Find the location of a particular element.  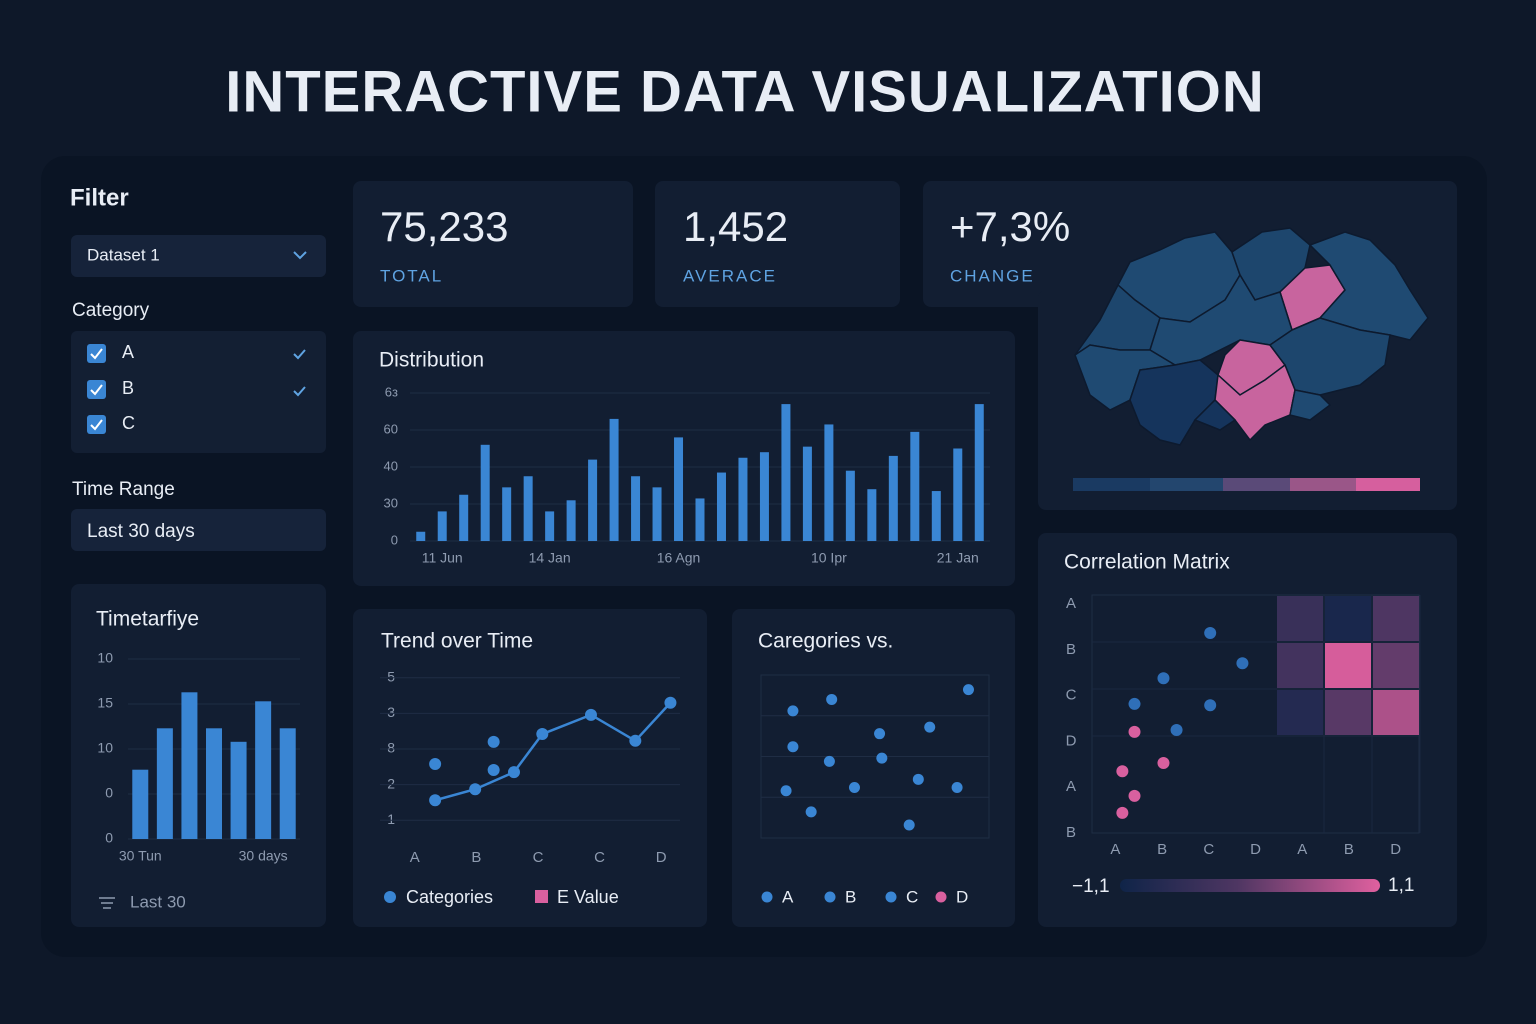

panel-title: Correlation Matrix is located at coordinates (1147, 562).